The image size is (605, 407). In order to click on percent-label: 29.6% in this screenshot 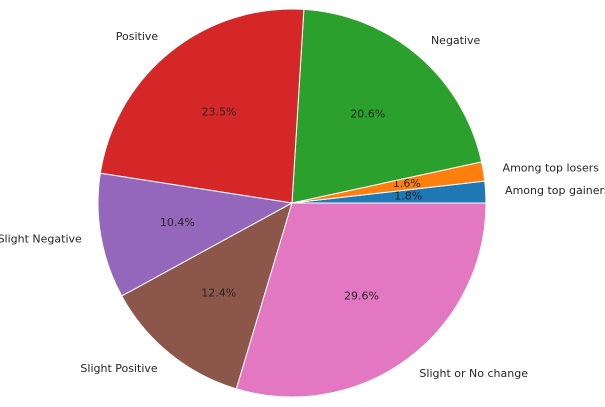, I will do `click(361, 295)`.